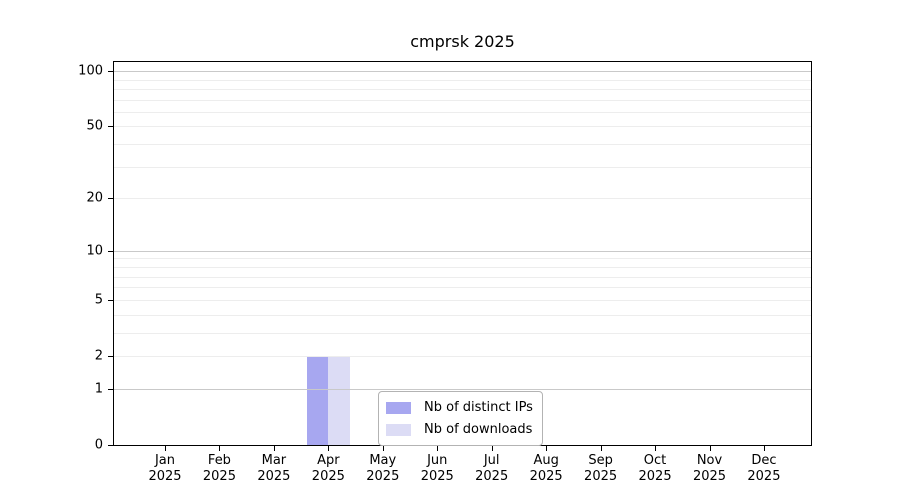  Describe the element at coordinates (655, 468) in the screenshot. I see `x-tick-label: Oct 2025` at that location.